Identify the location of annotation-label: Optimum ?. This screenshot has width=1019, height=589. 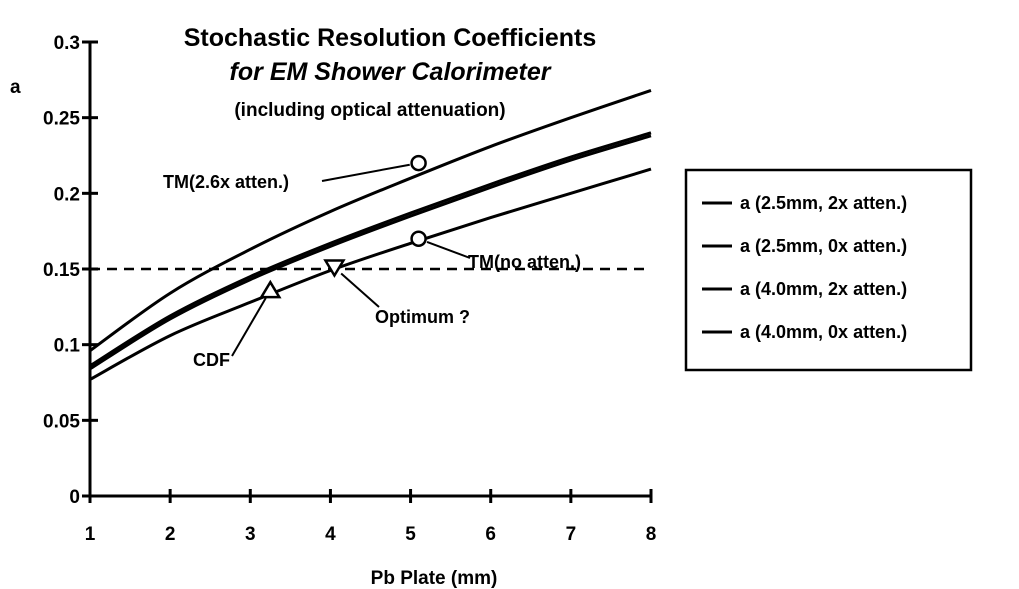
(422, 317).